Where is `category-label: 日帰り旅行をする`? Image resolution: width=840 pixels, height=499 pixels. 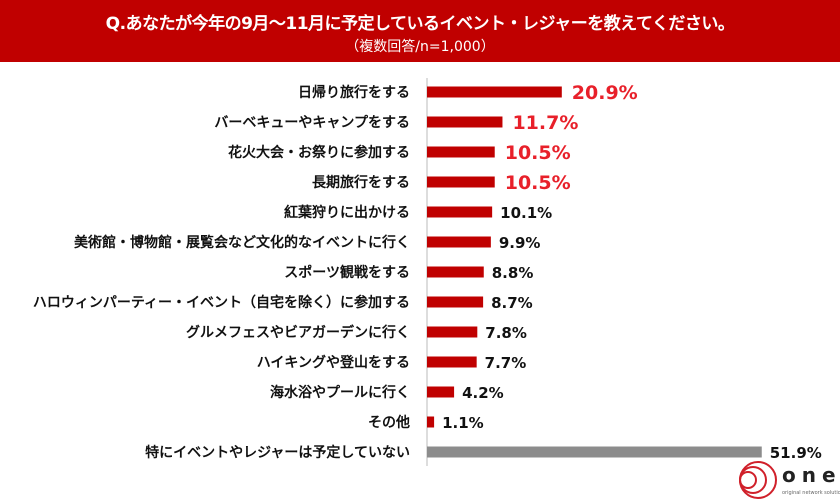 category-label: 日帰り旅行をする is located at coordinates (354, 92).